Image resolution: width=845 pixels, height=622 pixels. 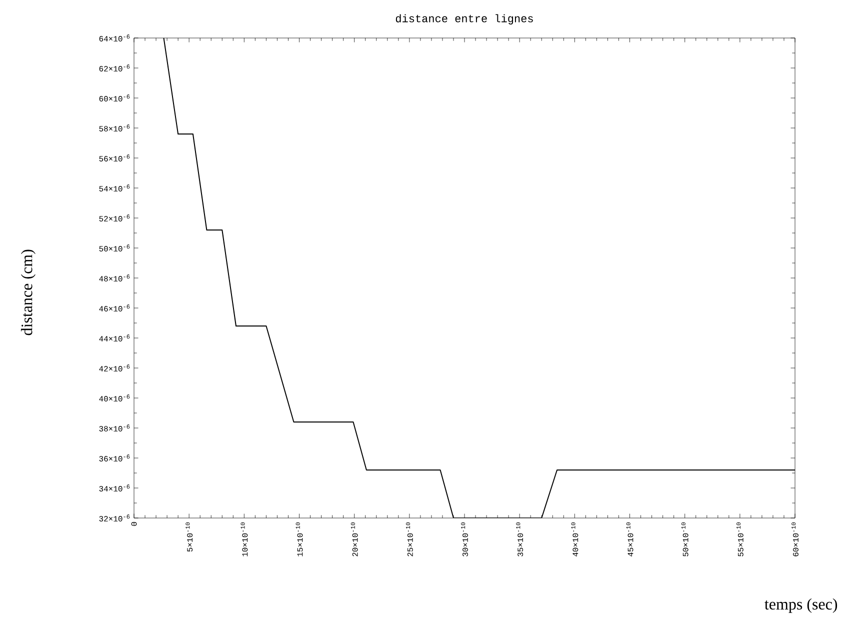 What do you see at coordinates (520, 539) in the screenshot?
I see `x-tick-label: 35×10$^{-10}$` at bounding box center [520, 539].